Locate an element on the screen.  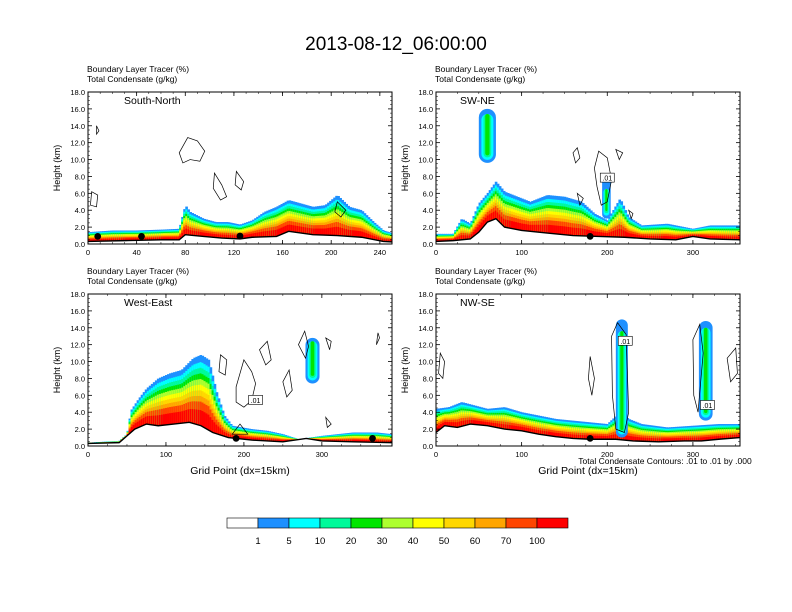
x-tick-label: 120 is located at coordinates (234, 252).